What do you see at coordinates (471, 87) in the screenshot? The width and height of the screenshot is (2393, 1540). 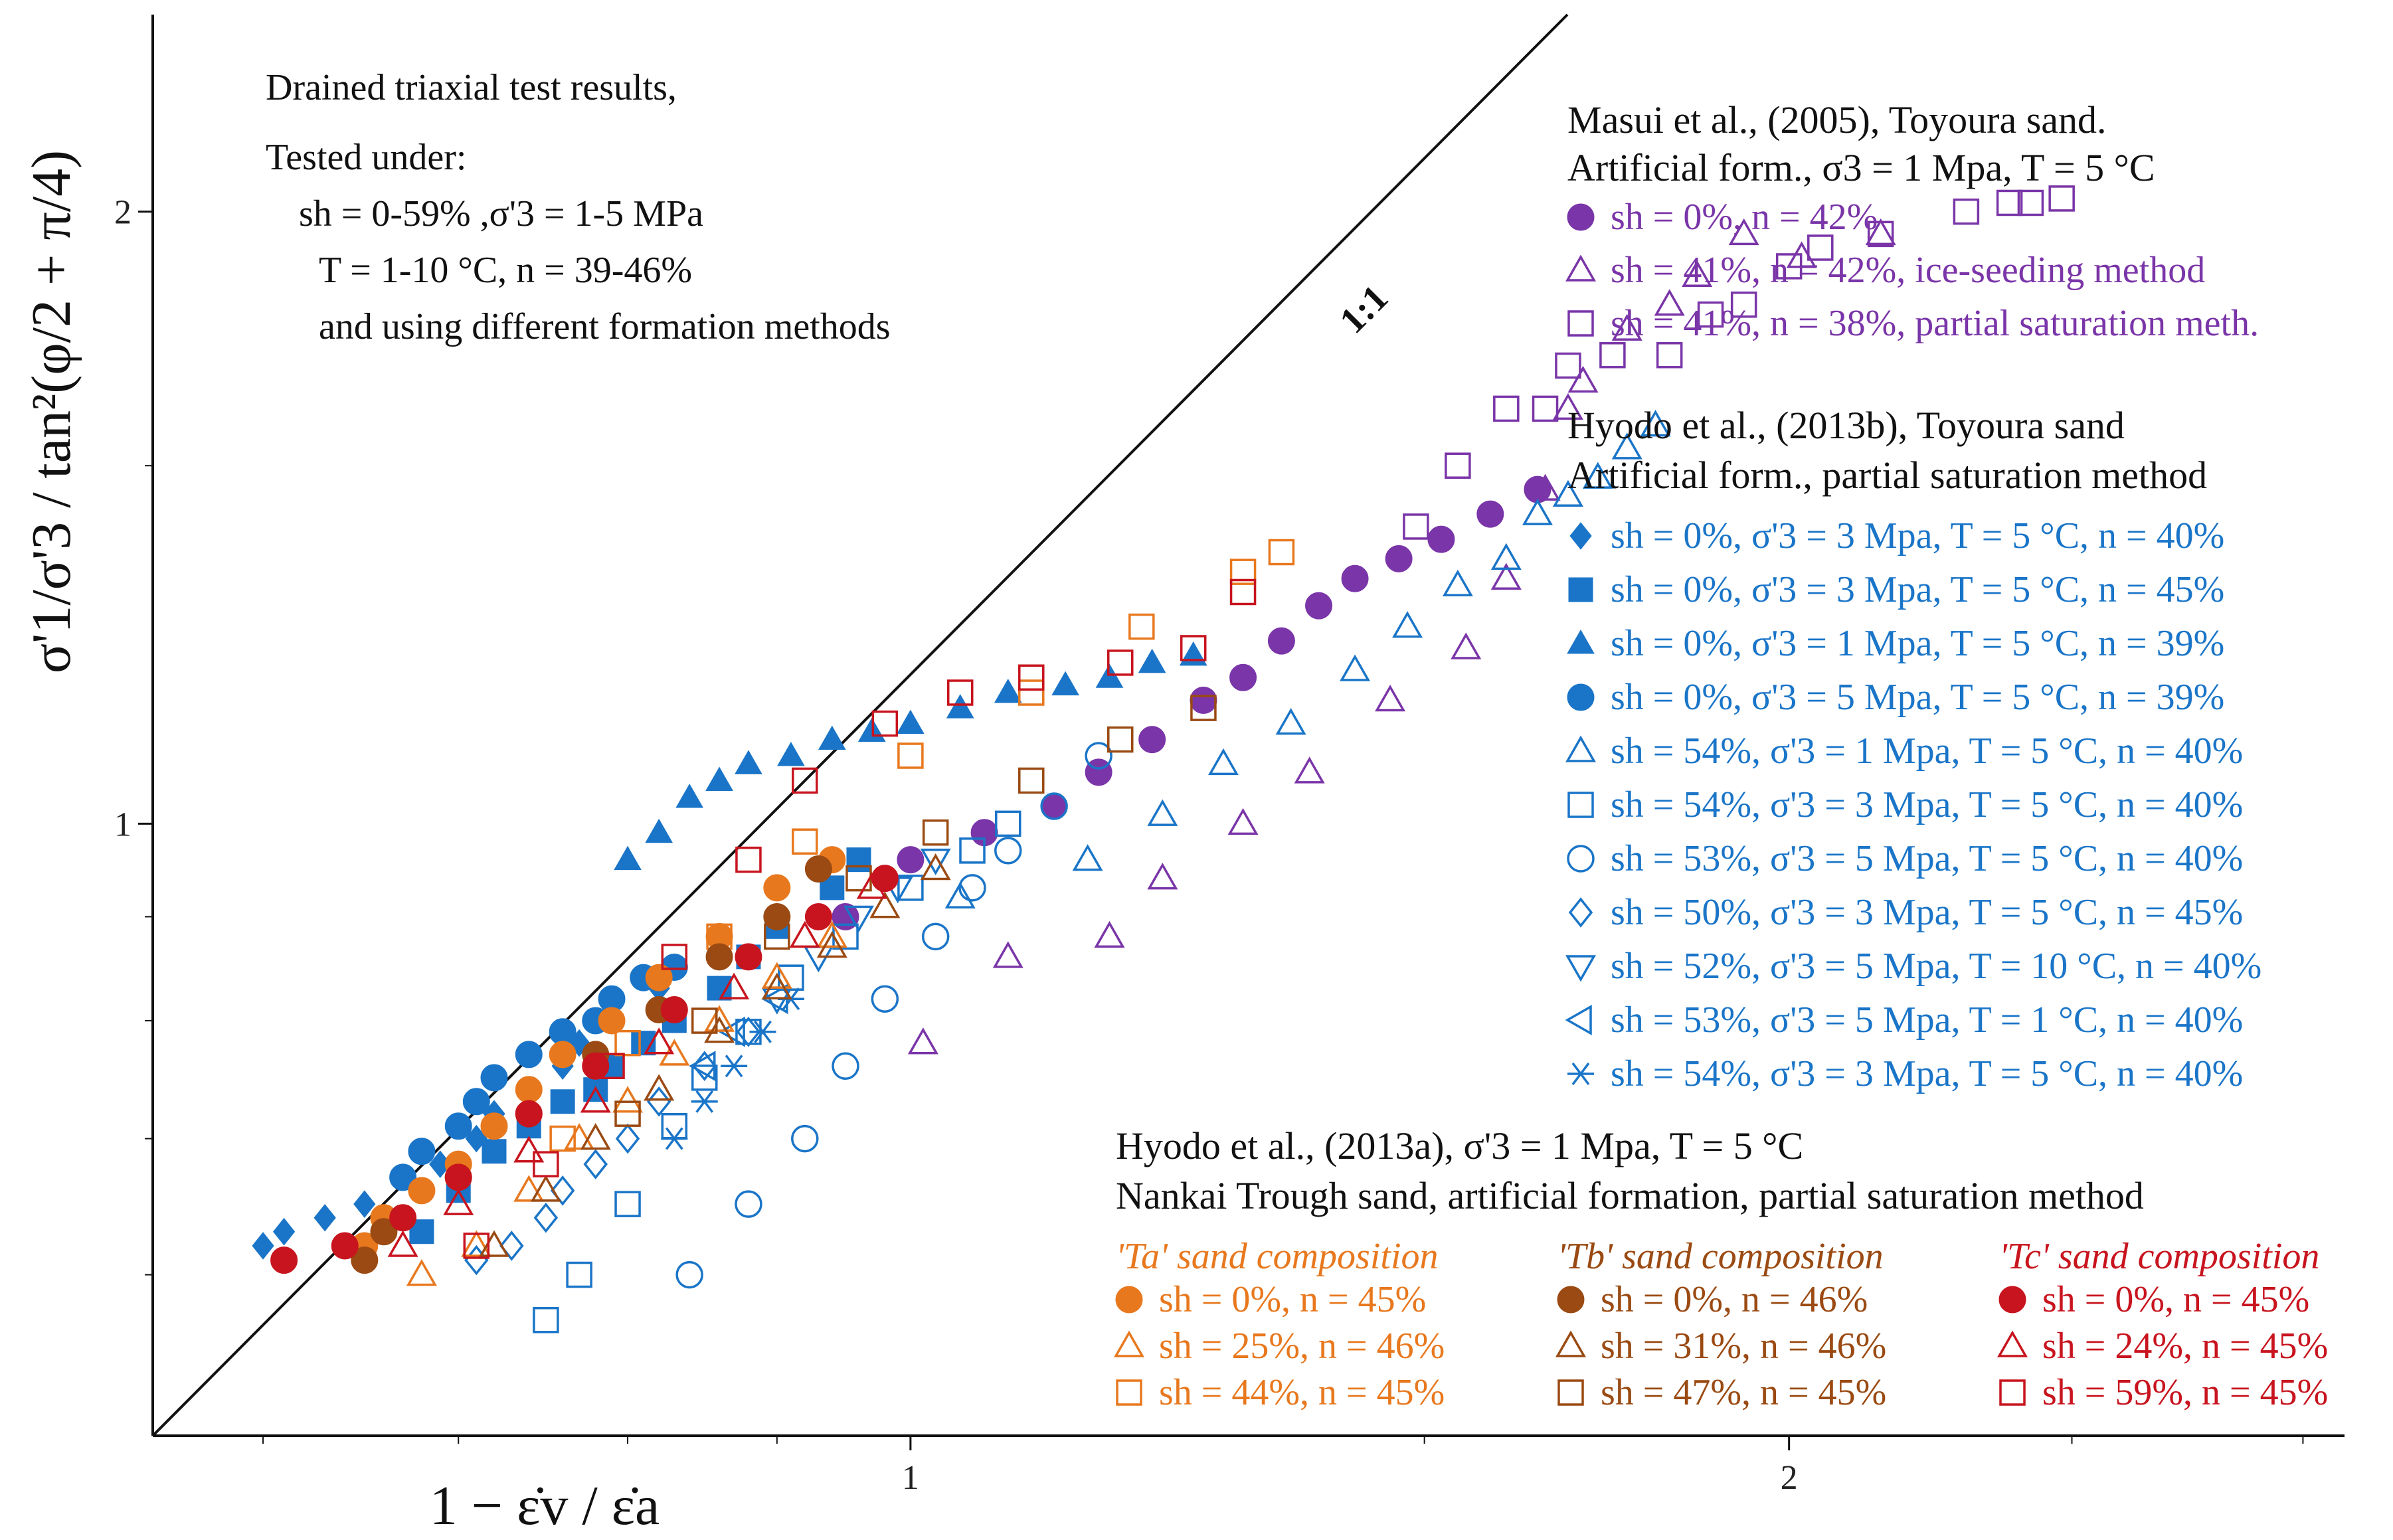 I see `note-line-1: Drained triaxial test results,` at bounding box center [471, 87].